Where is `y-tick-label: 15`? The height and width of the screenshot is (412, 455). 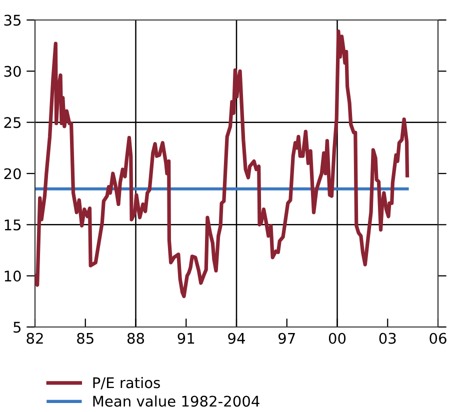
y-tick-label: 15 is located at coordinates (12, 225).